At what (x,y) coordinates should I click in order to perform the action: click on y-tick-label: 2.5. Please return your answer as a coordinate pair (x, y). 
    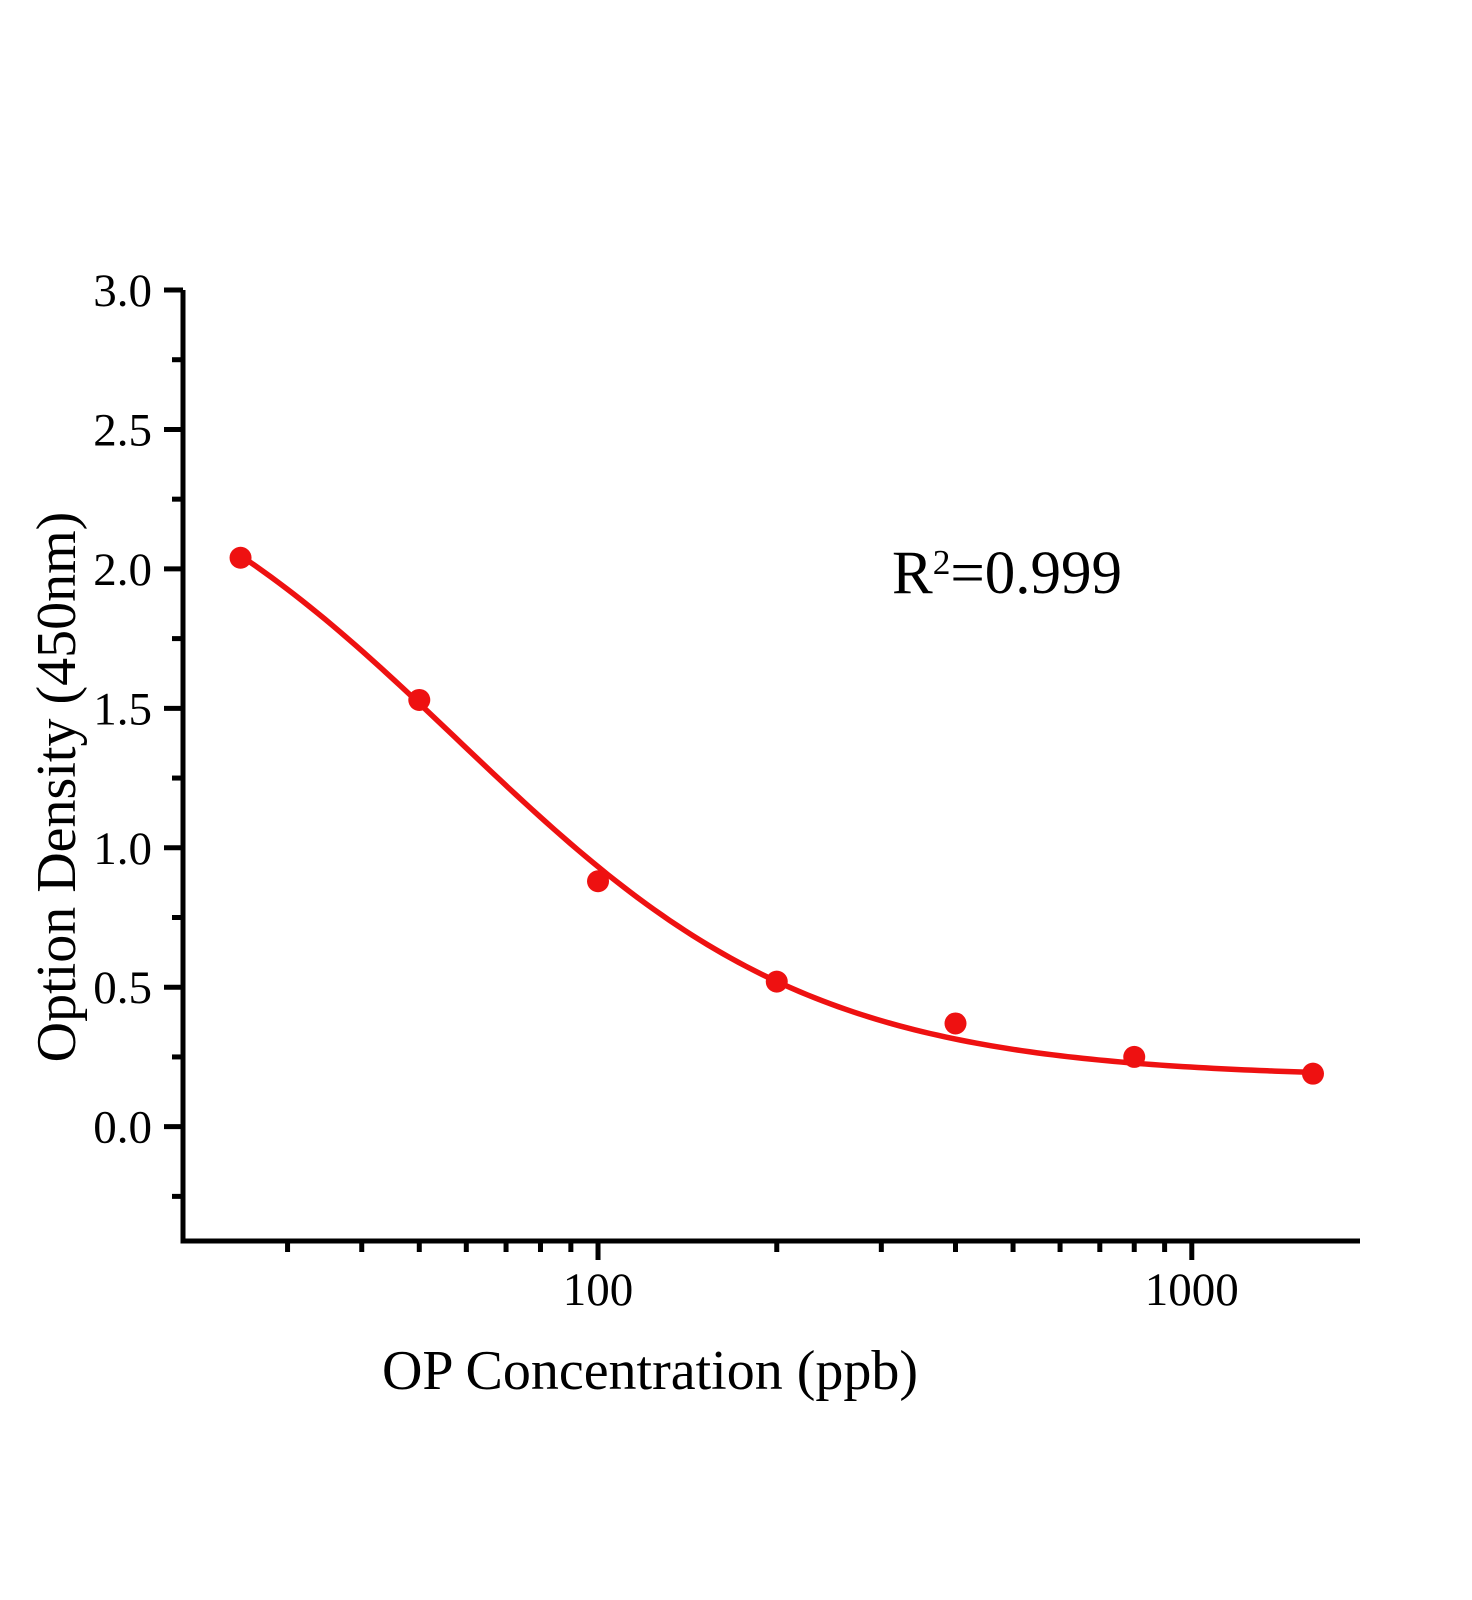
    Looking at the image, I should click on (122, 430).